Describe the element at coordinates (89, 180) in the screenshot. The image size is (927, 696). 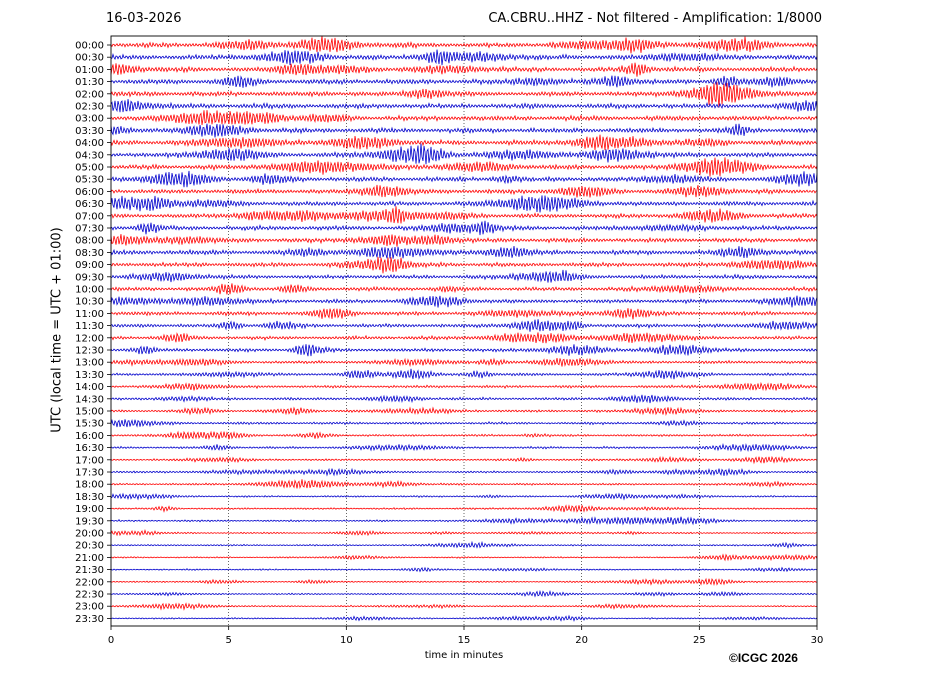
I see `y-tick-label-0530: 05:30` at that location.